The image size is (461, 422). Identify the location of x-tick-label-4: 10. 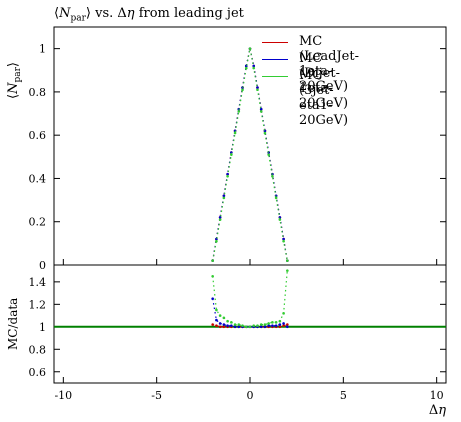
(437, 395).